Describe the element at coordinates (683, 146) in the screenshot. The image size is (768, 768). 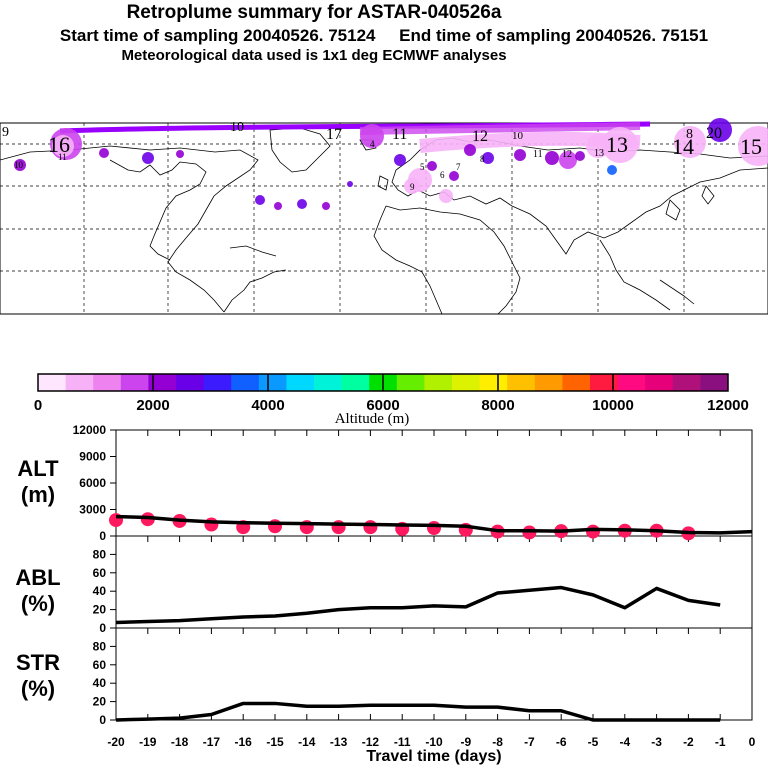
I see `map-day-label: 14` at that location.